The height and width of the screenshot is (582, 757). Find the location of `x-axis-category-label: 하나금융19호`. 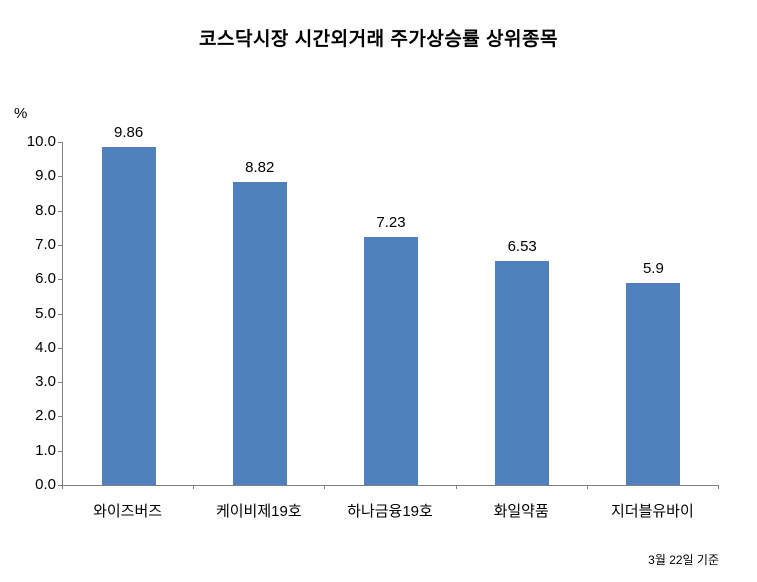

x-axis-category-label: 하나금융19호 is located at coordinates (390, 511).